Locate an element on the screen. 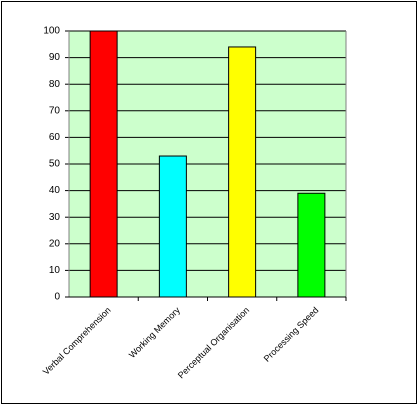 The image size is (419, 406). y-tick-label: 60 is located at coordinates (55, 137).